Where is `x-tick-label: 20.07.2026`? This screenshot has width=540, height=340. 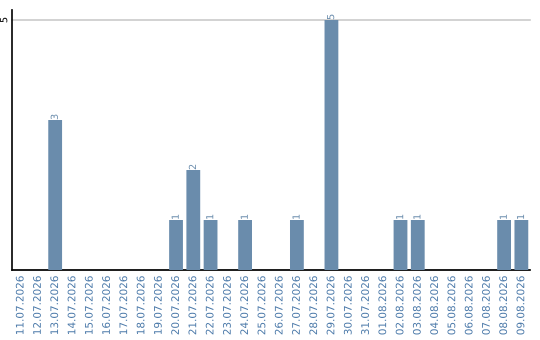 x-tick-label: 20.07.2026 is located at coordinates (175, 305).